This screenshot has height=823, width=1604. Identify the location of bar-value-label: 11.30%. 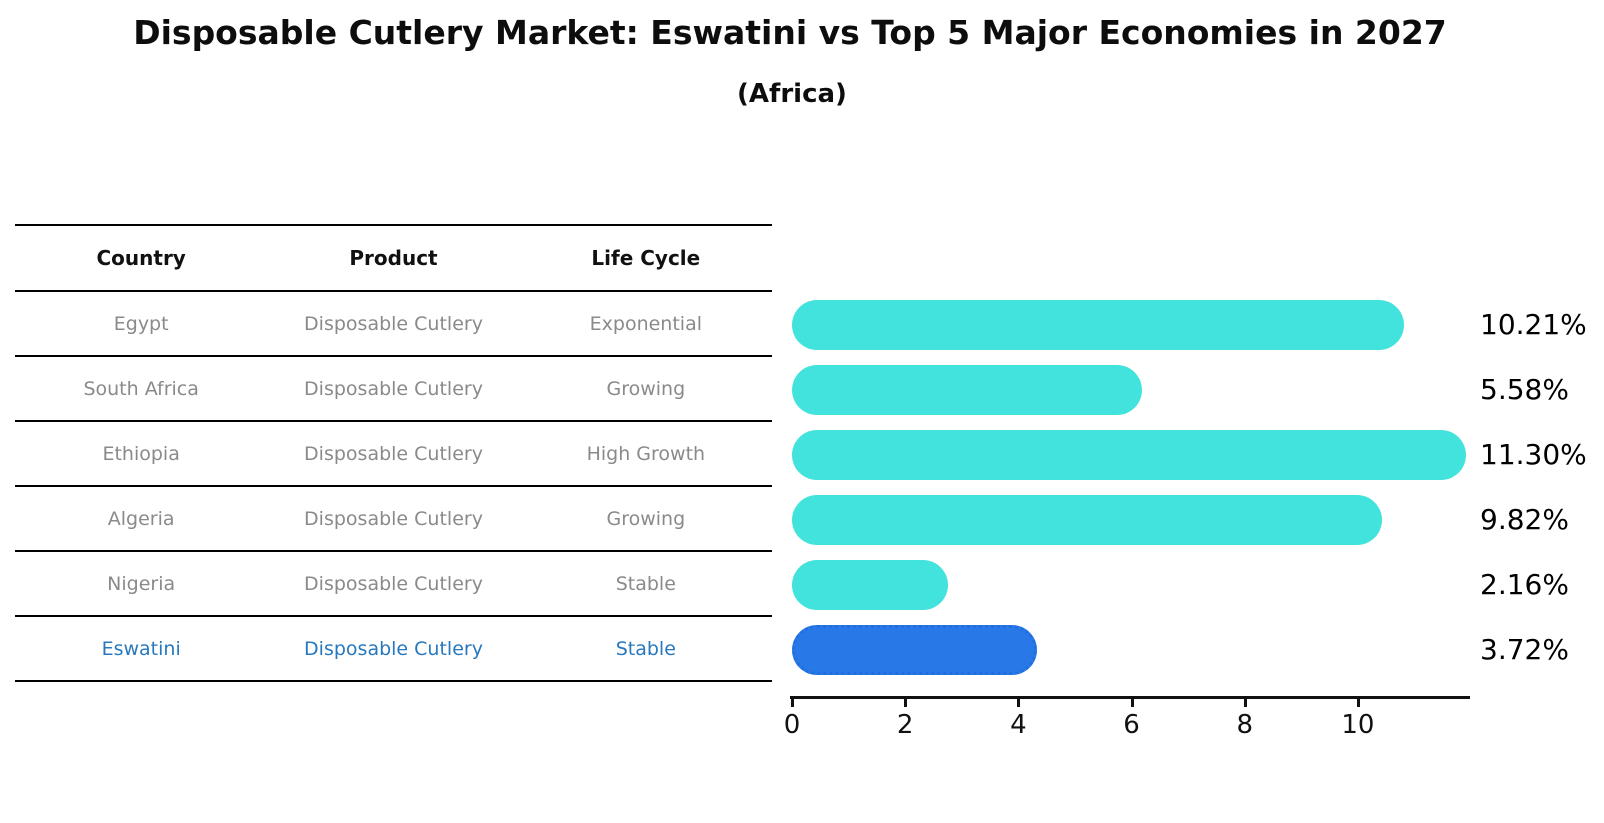
(1533, 454).